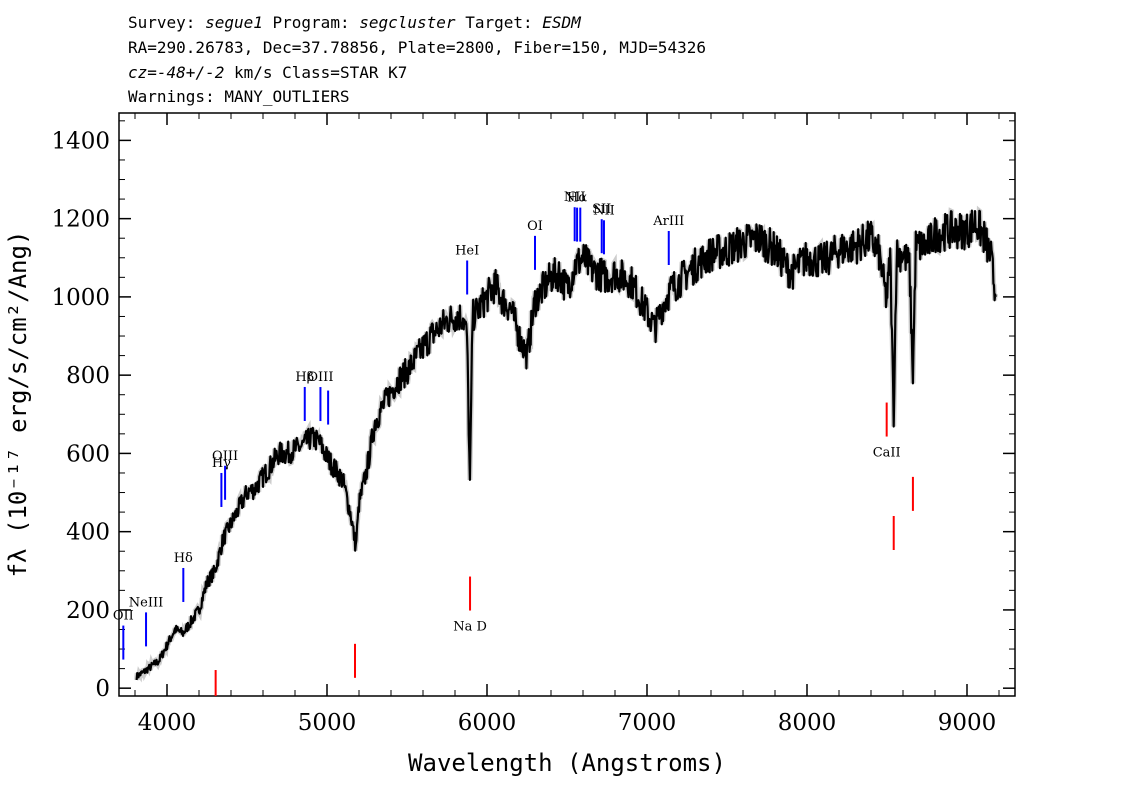 The height and width of the screenshot is (810, 1134). What do you see at coordinates (18, 404) in the screenshot?
I see `y-axis-title: fλ (10⁻¹⁷ erg/s/cm²/Ang)` at bounding box center [18, 404].